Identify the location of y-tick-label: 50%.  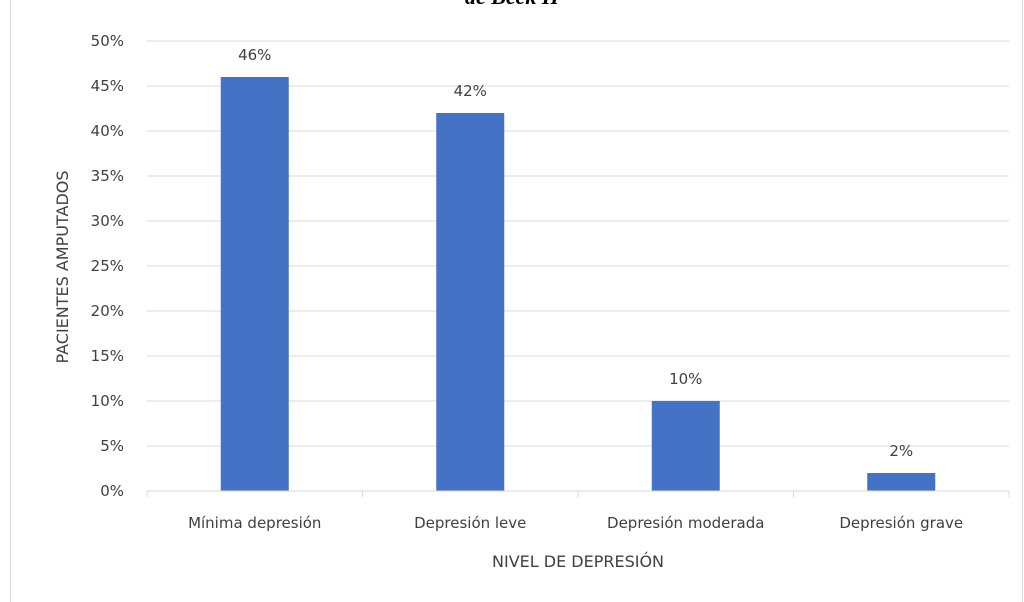
(107, 41).